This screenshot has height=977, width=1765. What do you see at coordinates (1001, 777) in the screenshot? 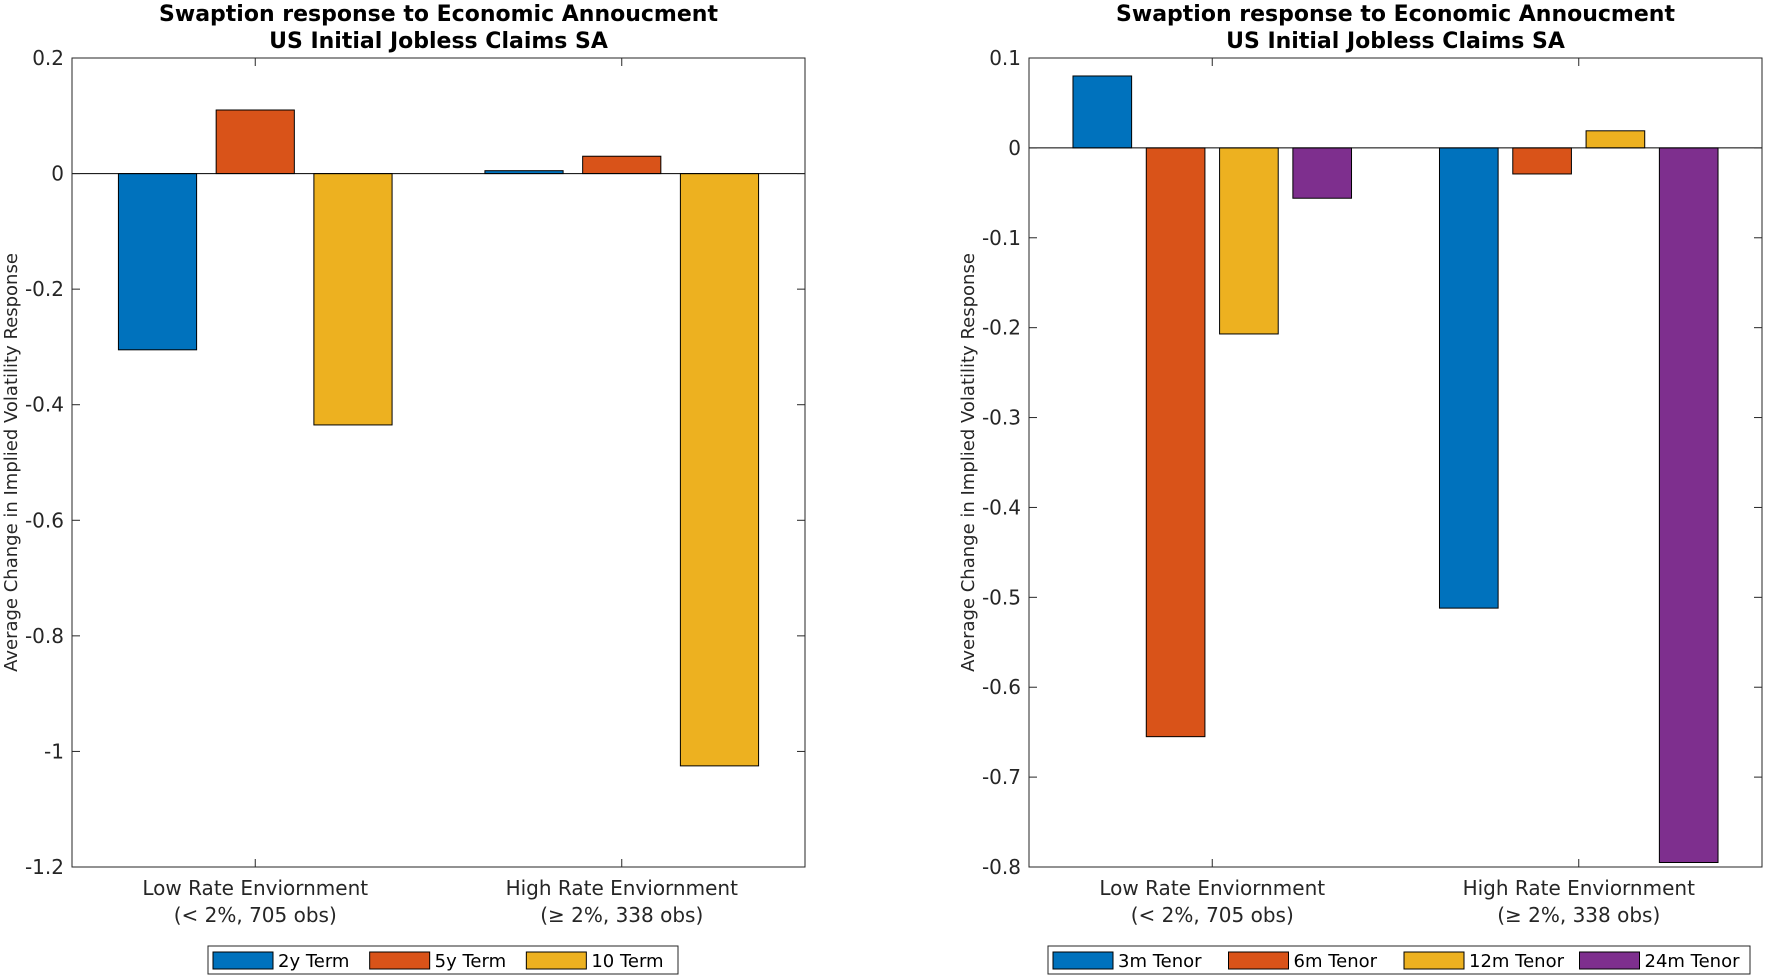
I see `y-tick-label: -0.7` at bounding box center [1001, 777].